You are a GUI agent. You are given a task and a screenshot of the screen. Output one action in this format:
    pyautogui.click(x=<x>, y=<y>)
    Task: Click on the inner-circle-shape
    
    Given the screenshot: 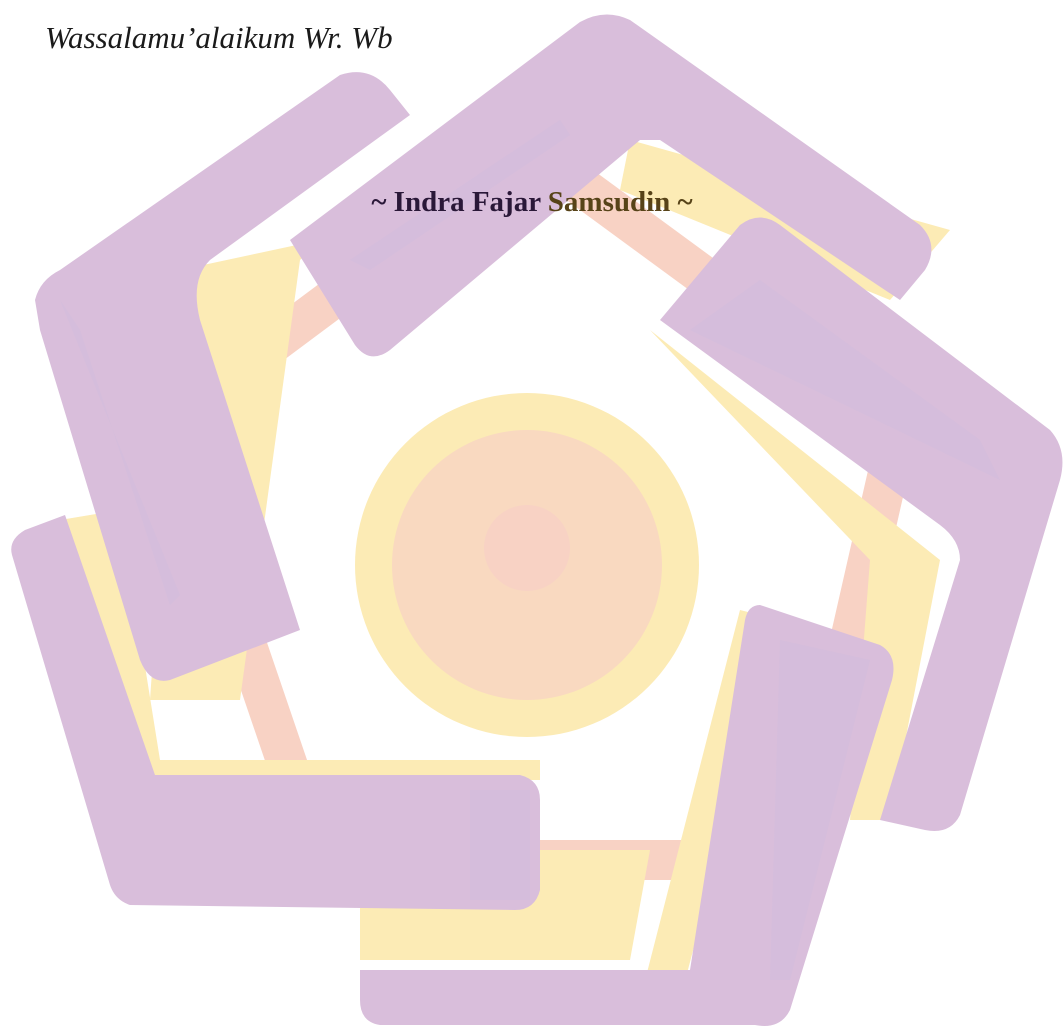 What is the action you would take?
    pyautogui.click(x=527, y=548)
    